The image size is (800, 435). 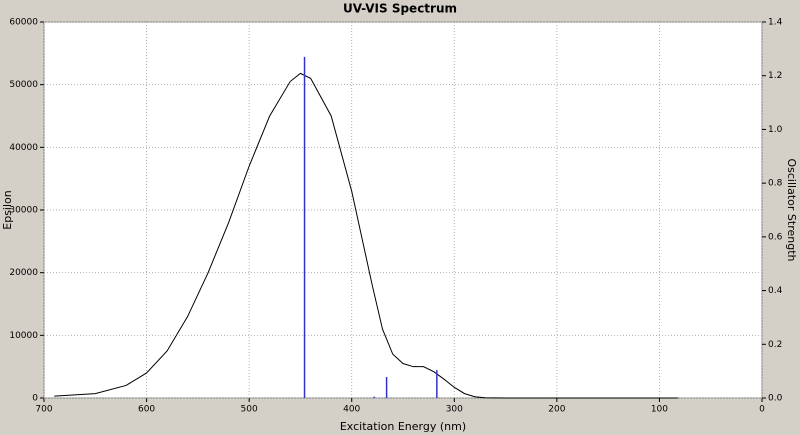 I want to click on x-axis-title: Excitation Energy (nm), so click(x=403, y=426).